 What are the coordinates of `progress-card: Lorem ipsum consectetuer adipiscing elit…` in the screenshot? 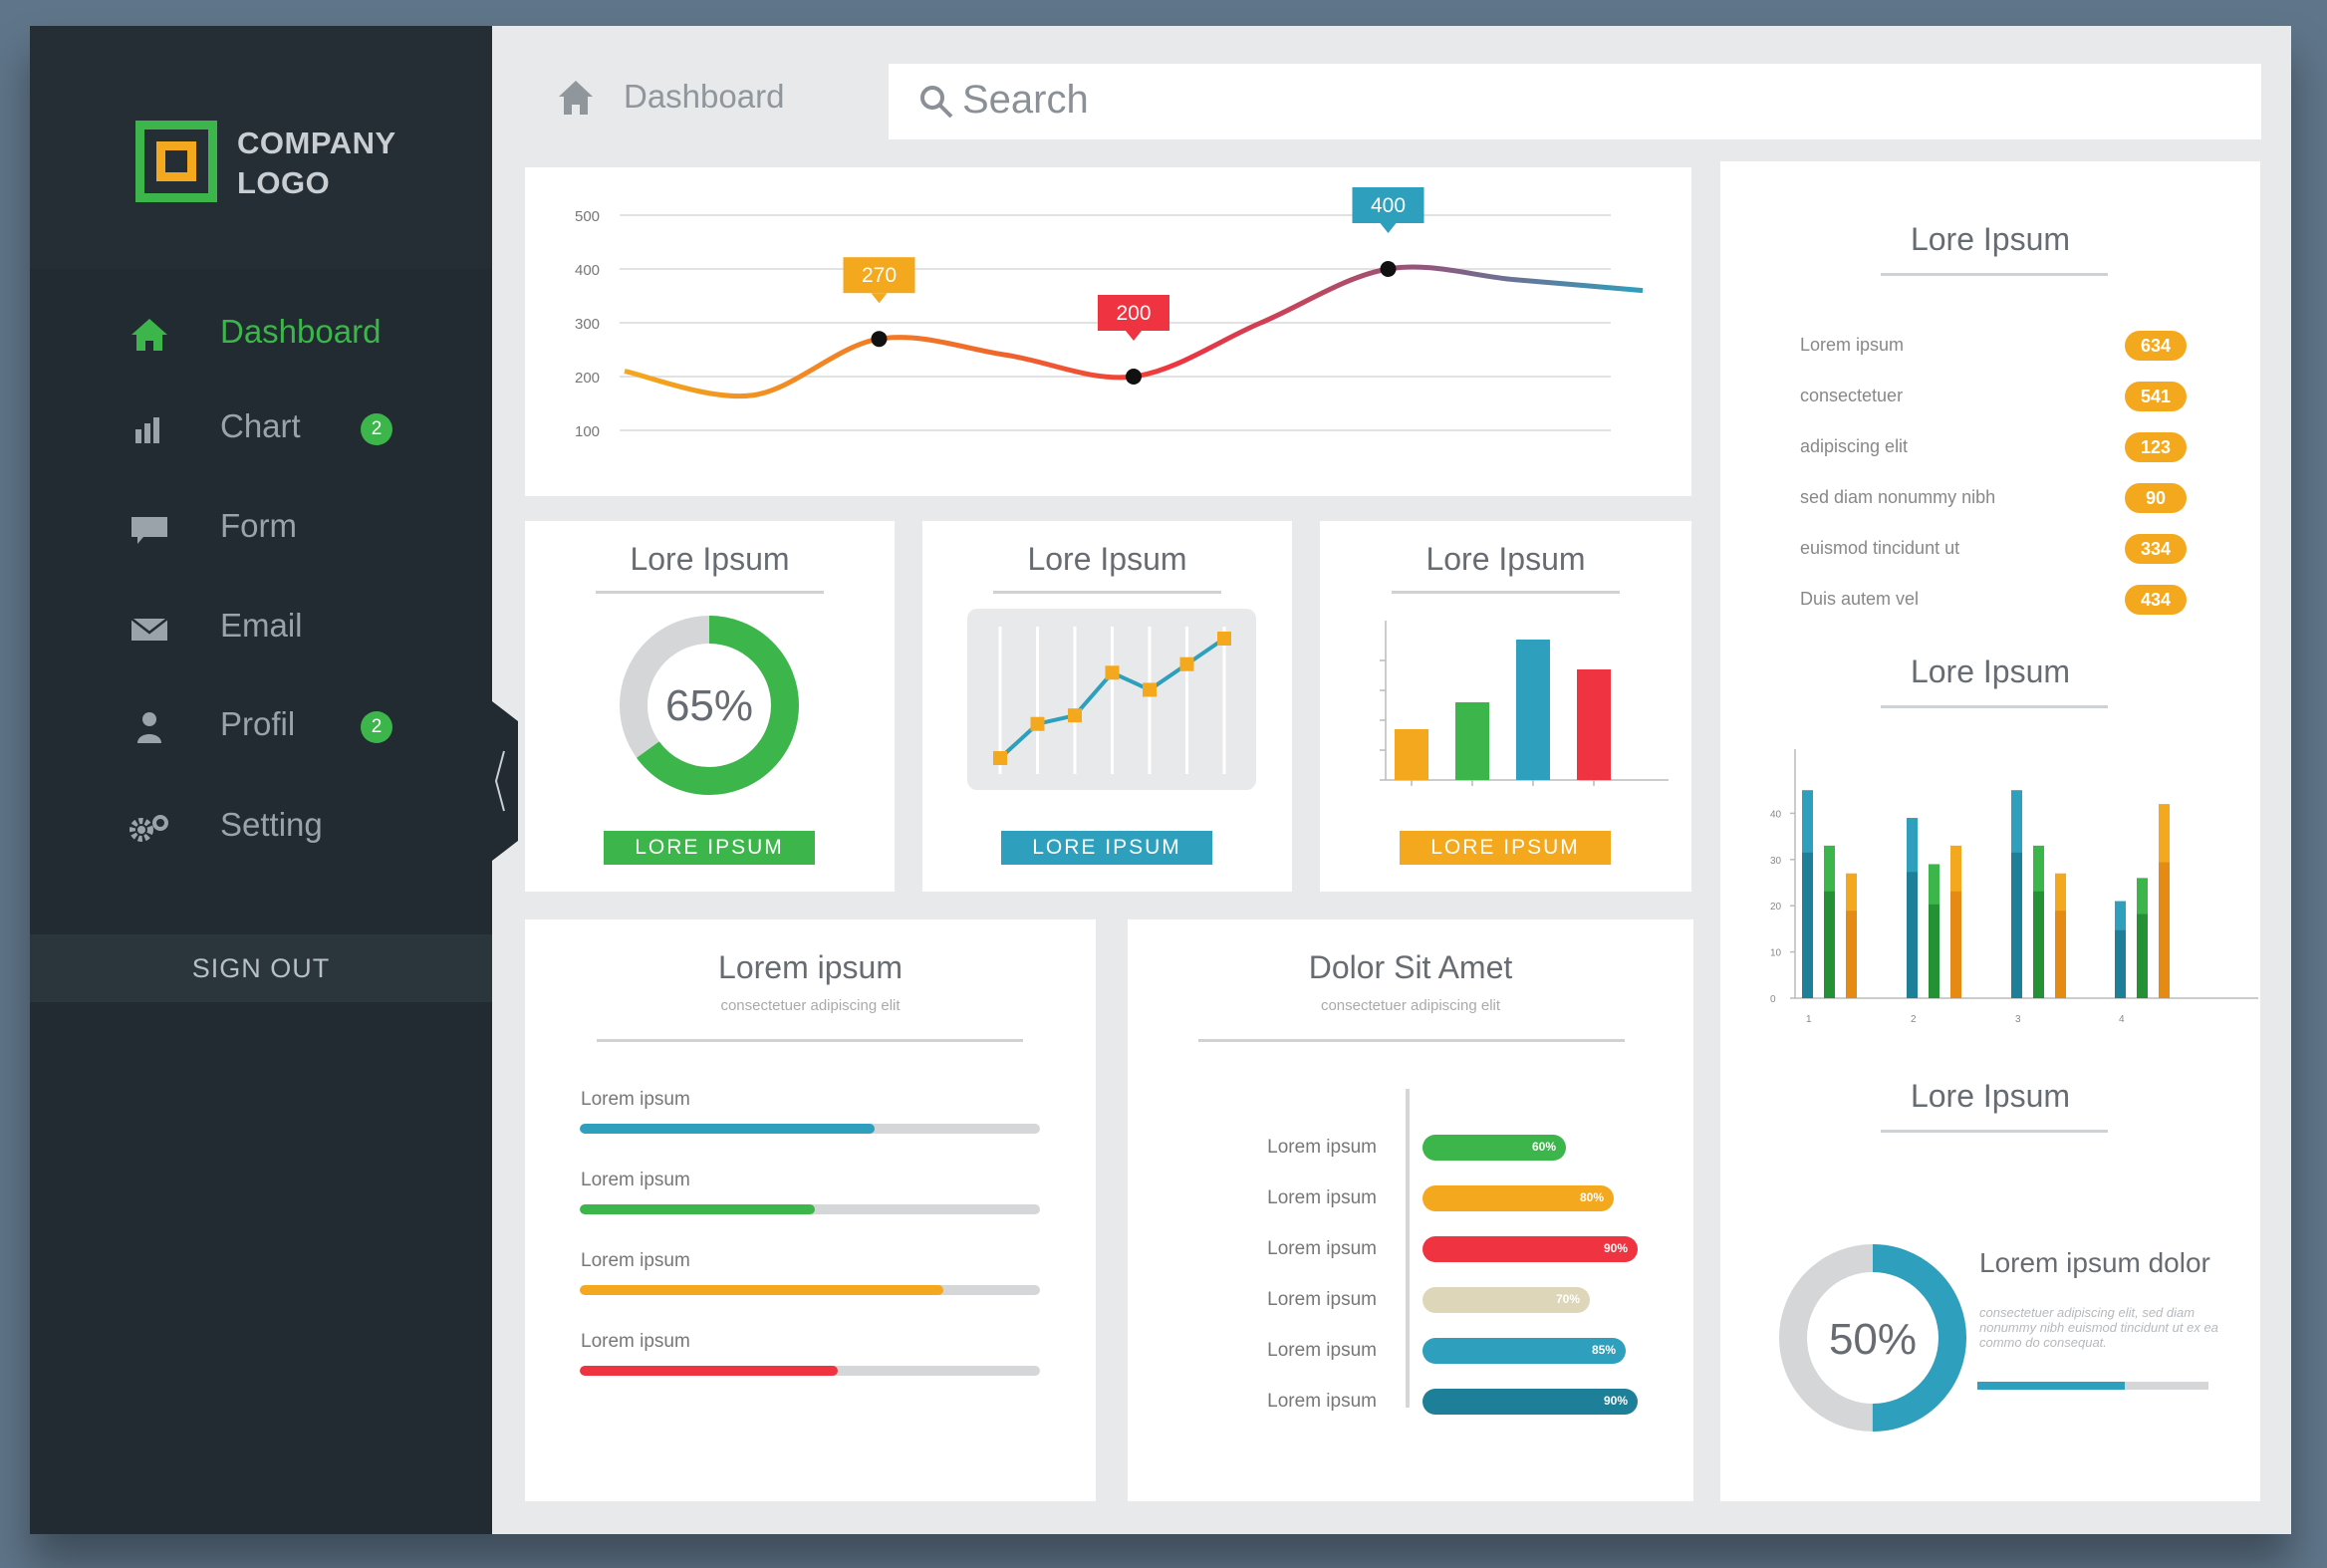 It's located at (810, 1210).